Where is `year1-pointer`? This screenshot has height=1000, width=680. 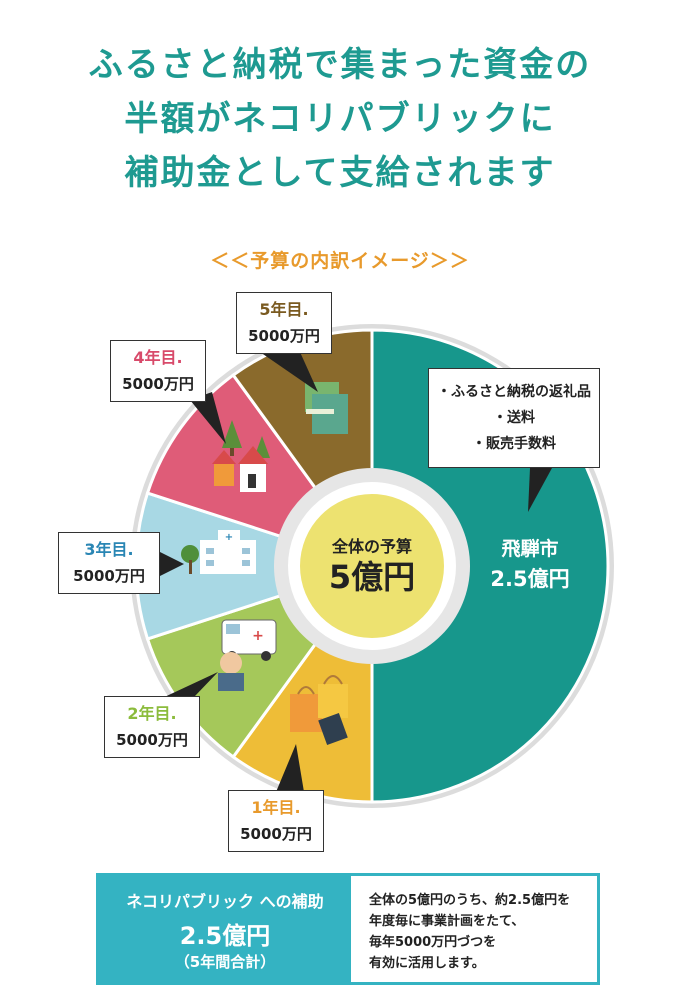 year1-pointer is located at coordinates (290, 768).